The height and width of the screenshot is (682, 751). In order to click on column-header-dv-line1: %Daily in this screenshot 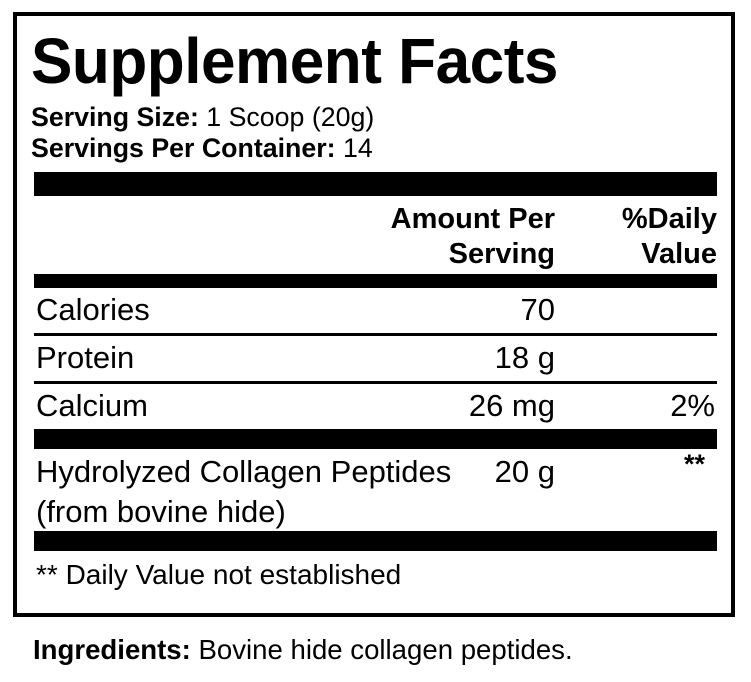, I will do `click(669, 219)`.